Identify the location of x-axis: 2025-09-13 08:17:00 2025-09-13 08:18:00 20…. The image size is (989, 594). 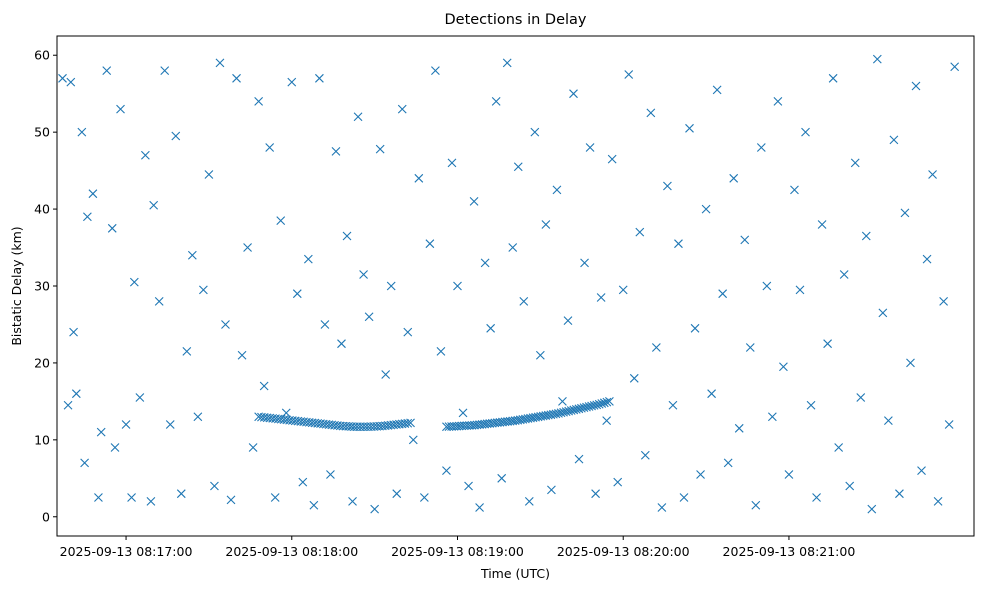
(458, 547).